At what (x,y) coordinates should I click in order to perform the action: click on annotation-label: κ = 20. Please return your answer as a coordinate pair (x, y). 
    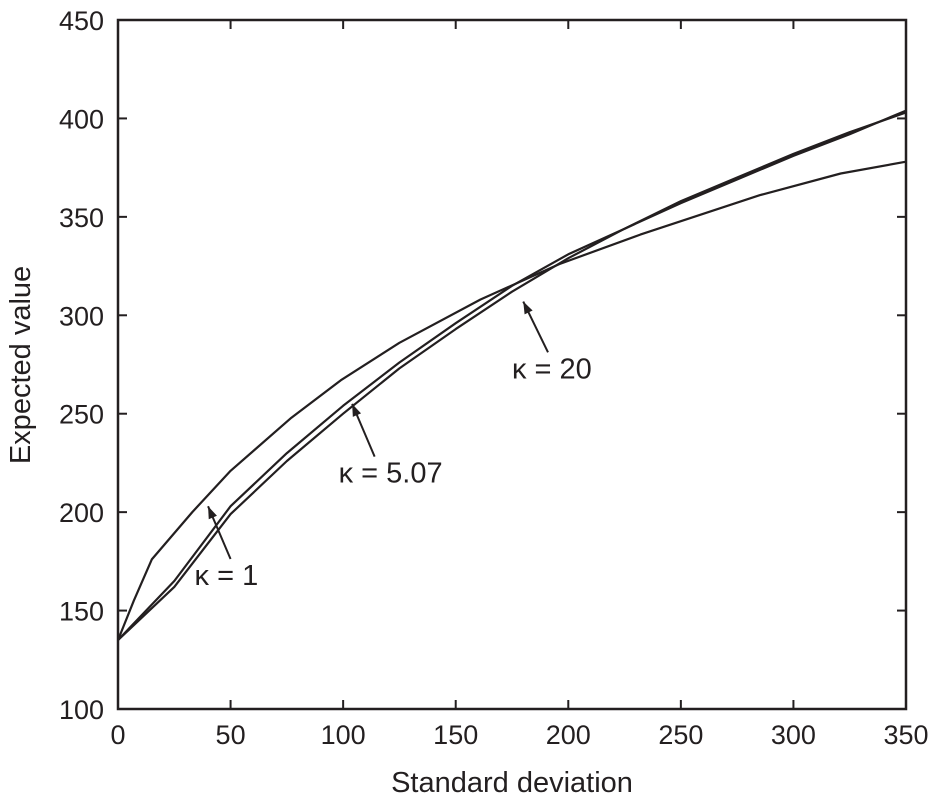
    Looking at the image, I should click on (552, 369).